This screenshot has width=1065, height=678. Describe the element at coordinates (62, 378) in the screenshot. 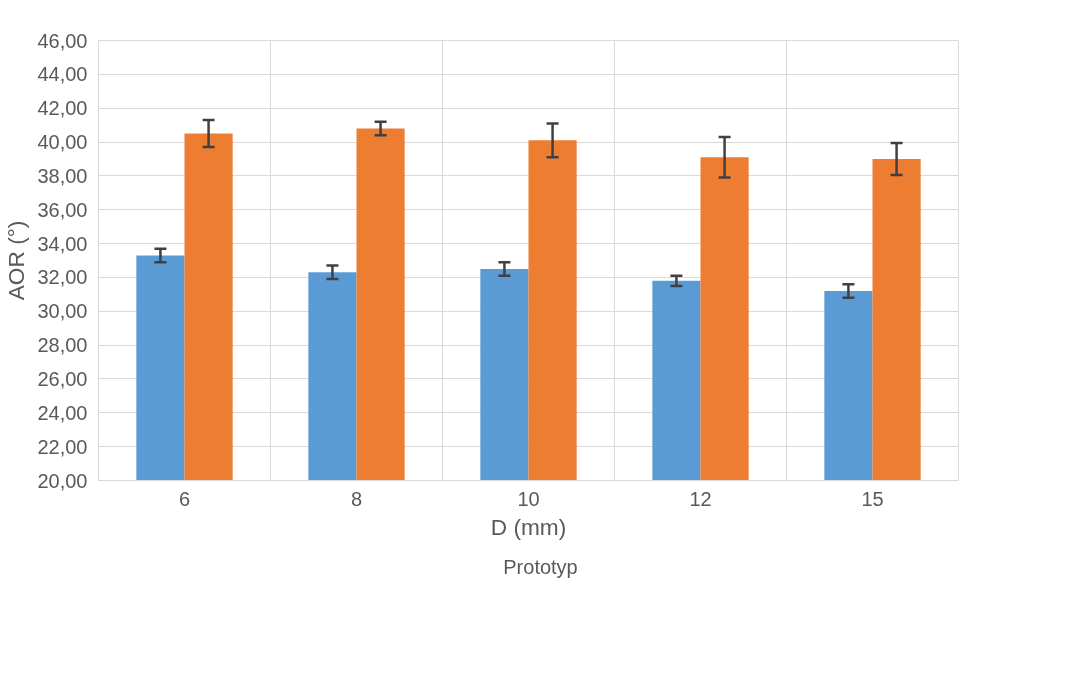

I see `y-tick-label: 26,00` at that location.